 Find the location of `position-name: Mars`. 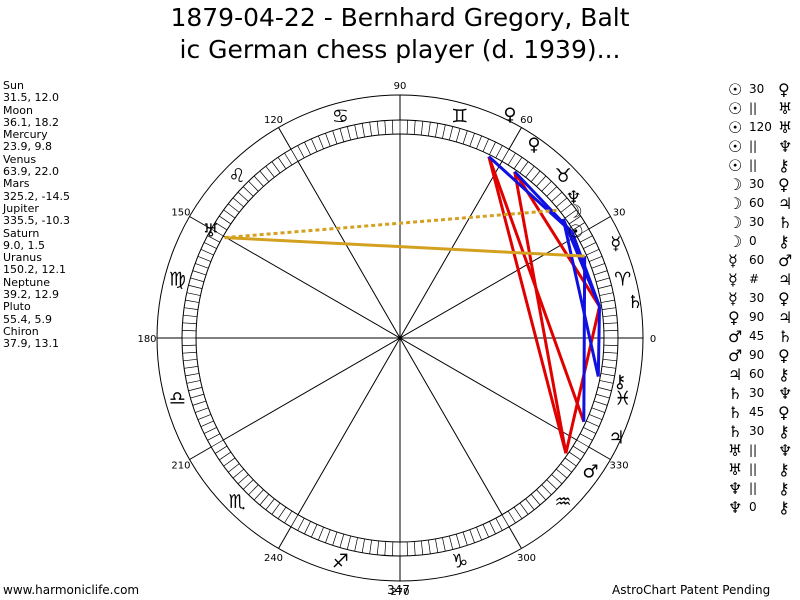

position-name: Mars is located at coordinates (16, 184).